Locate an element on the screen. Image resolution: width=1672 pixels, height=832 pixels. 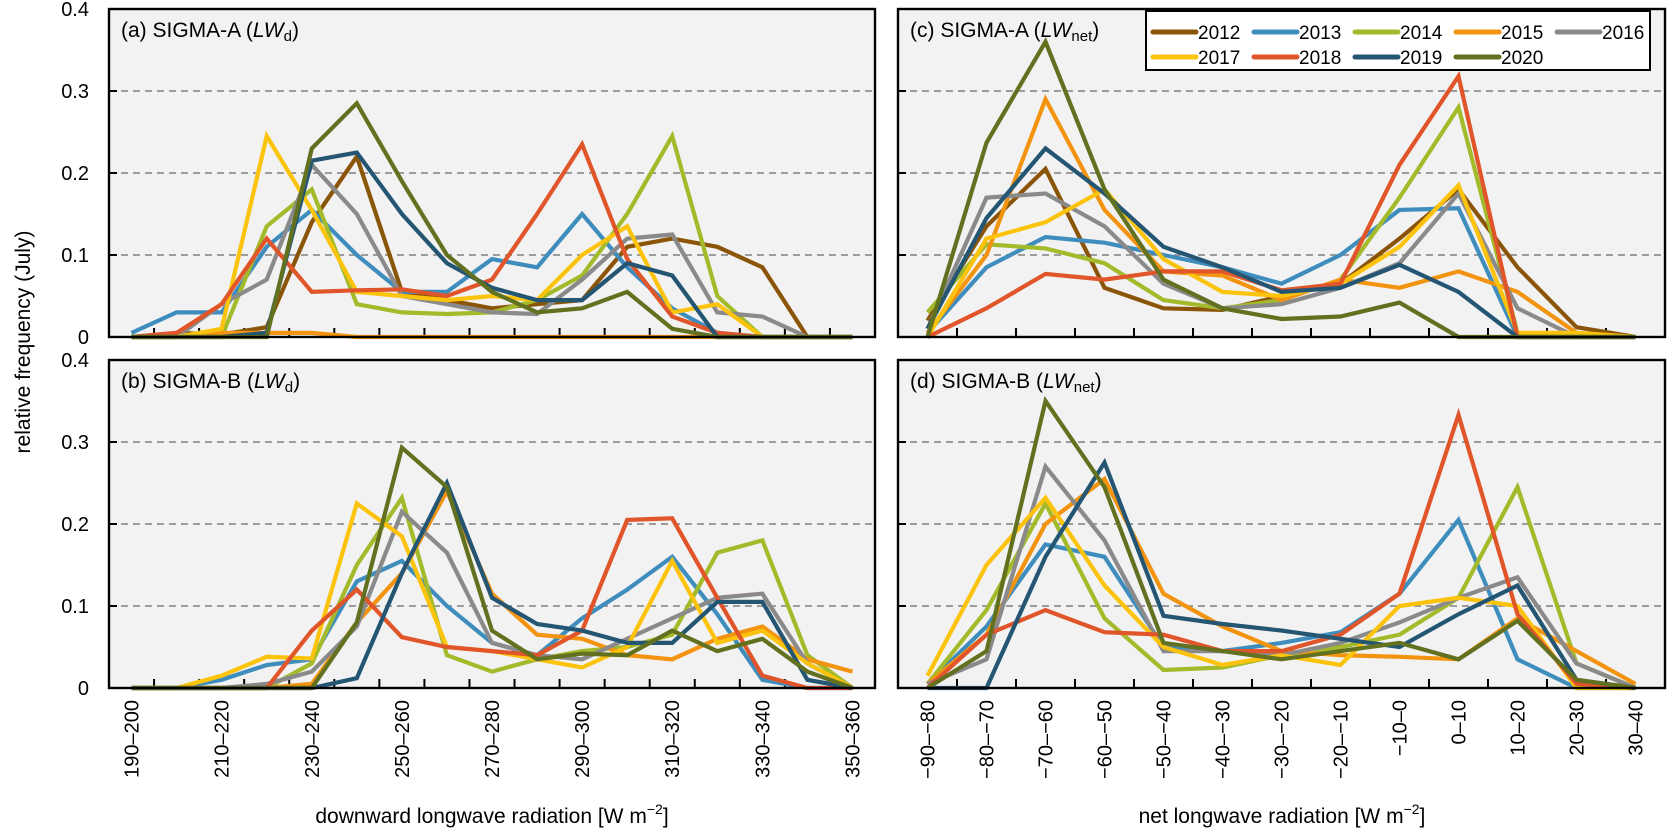
y-axis-label: relative frequency (July) is located at coordinates (23, 342).